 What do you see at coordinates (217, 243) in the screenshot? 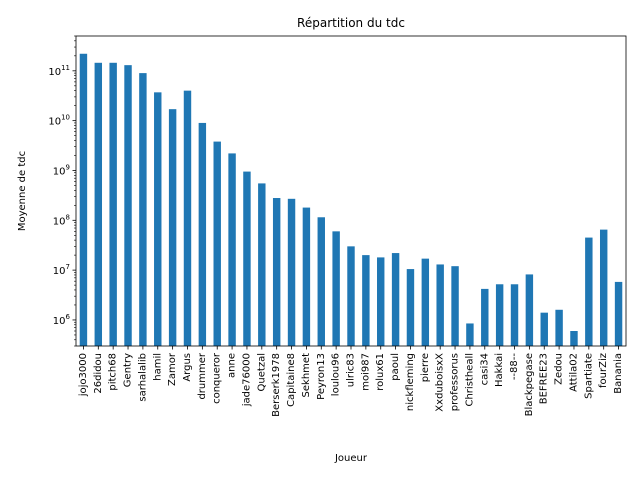
I see `bar-conqueror` at bounding box center [217, 243].